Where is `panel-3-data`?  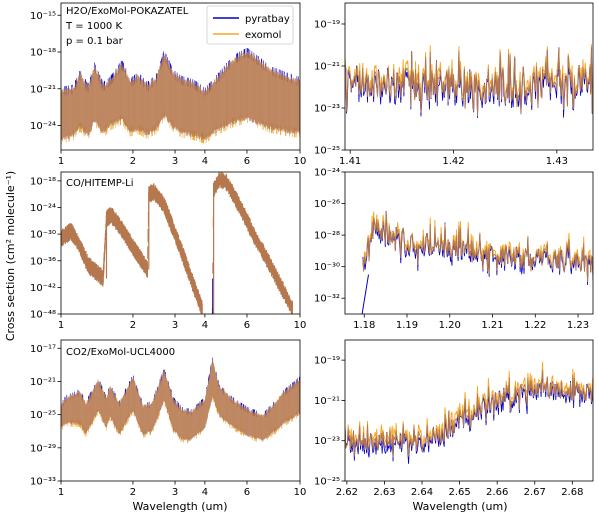
panel-3-data is located at coordinates (177, 243).